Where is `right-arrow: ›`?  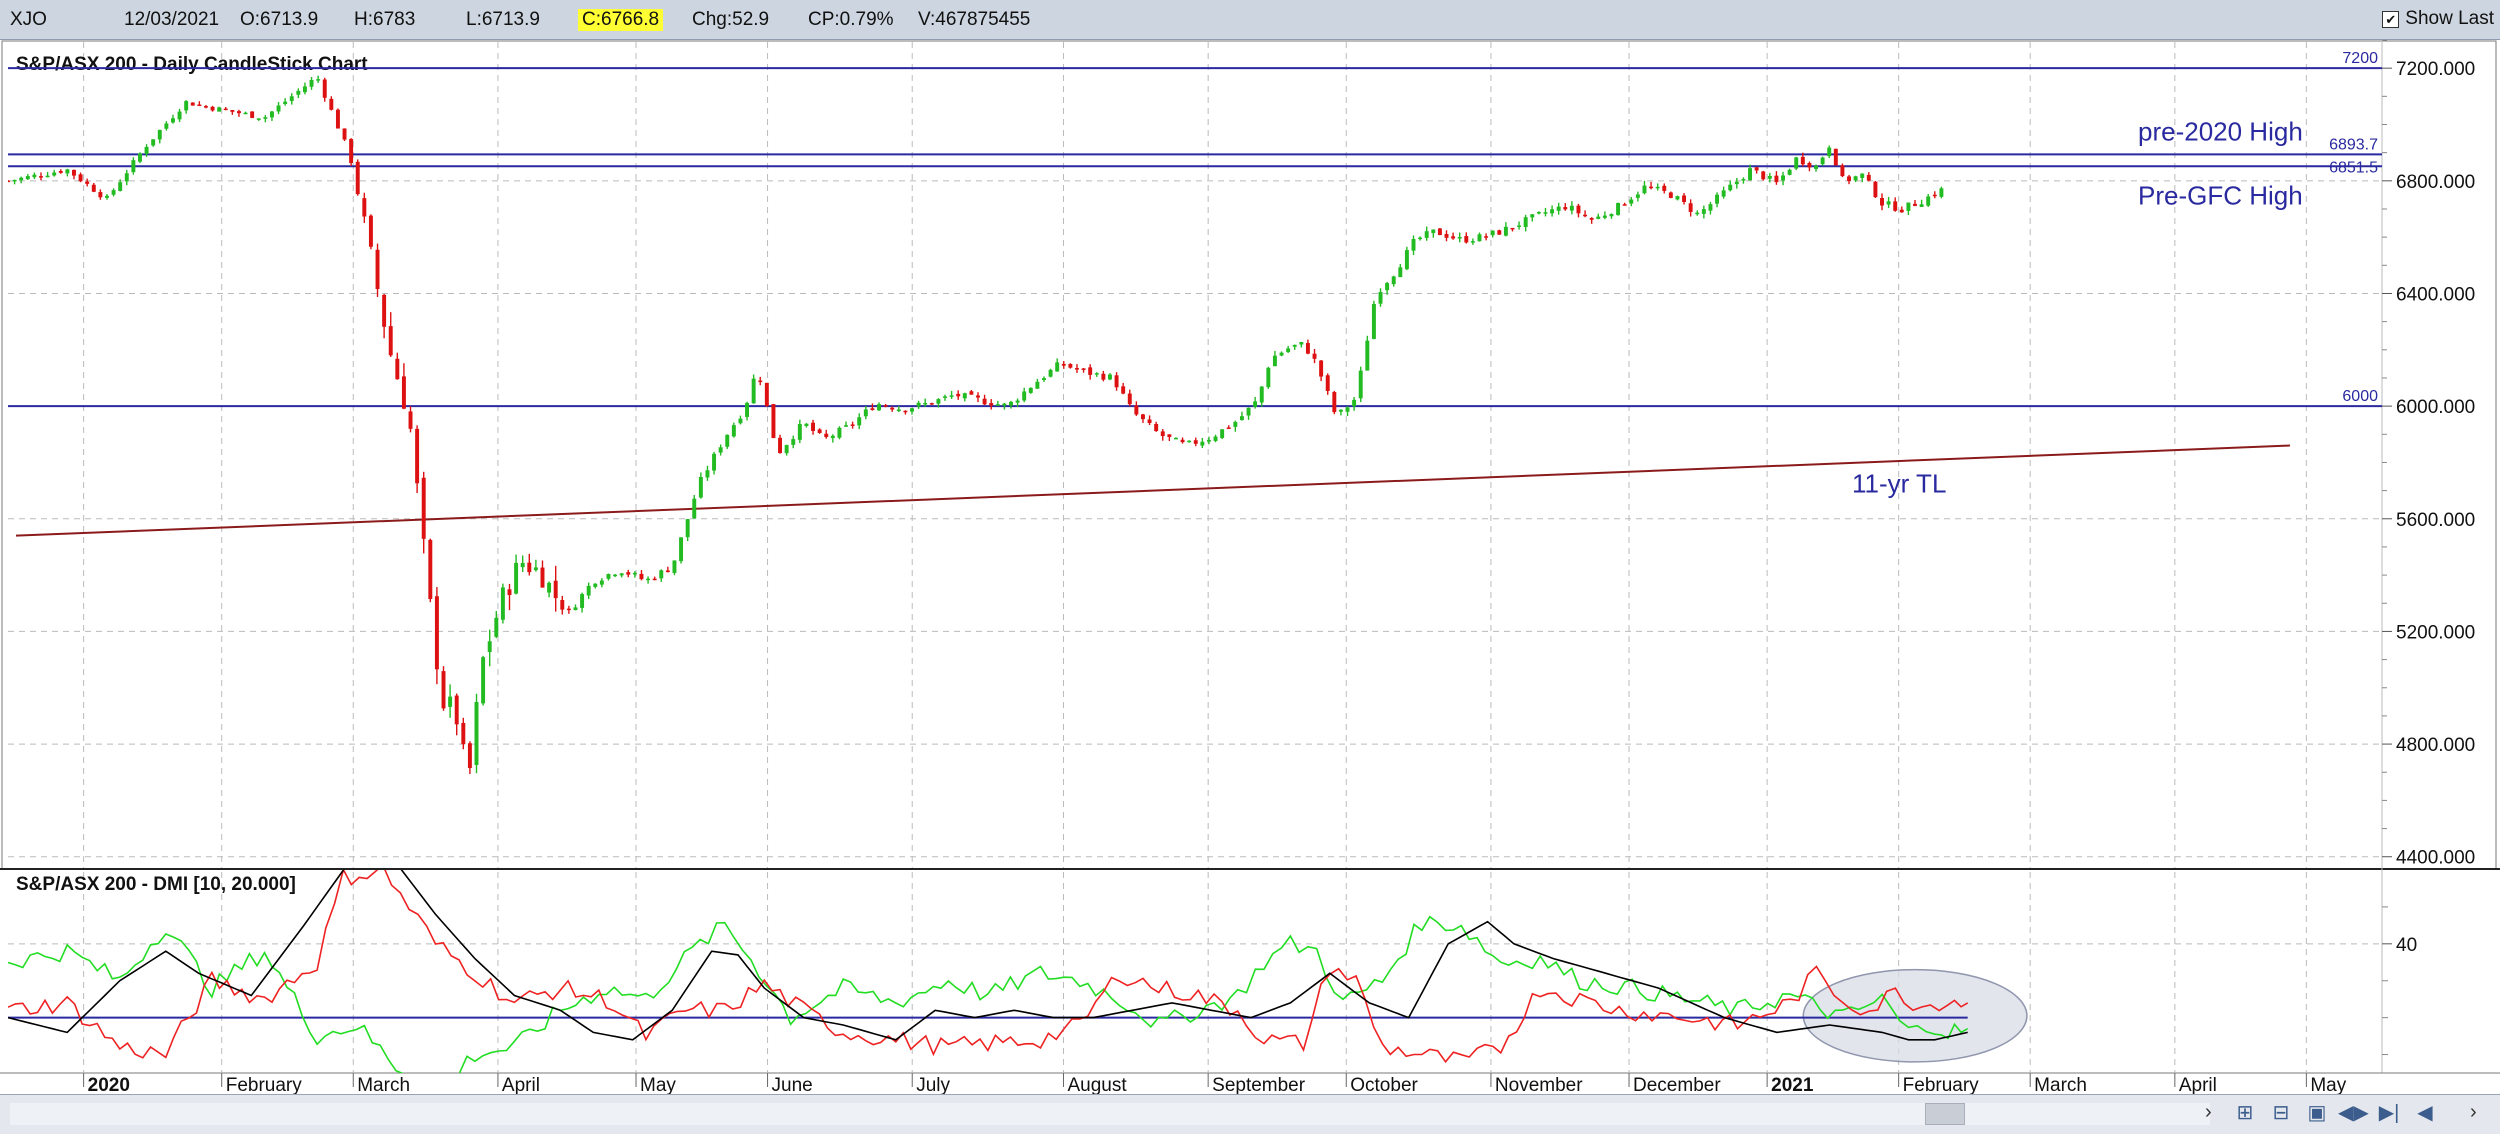
right-arrow: › is located at coordinates (2473, 1112).